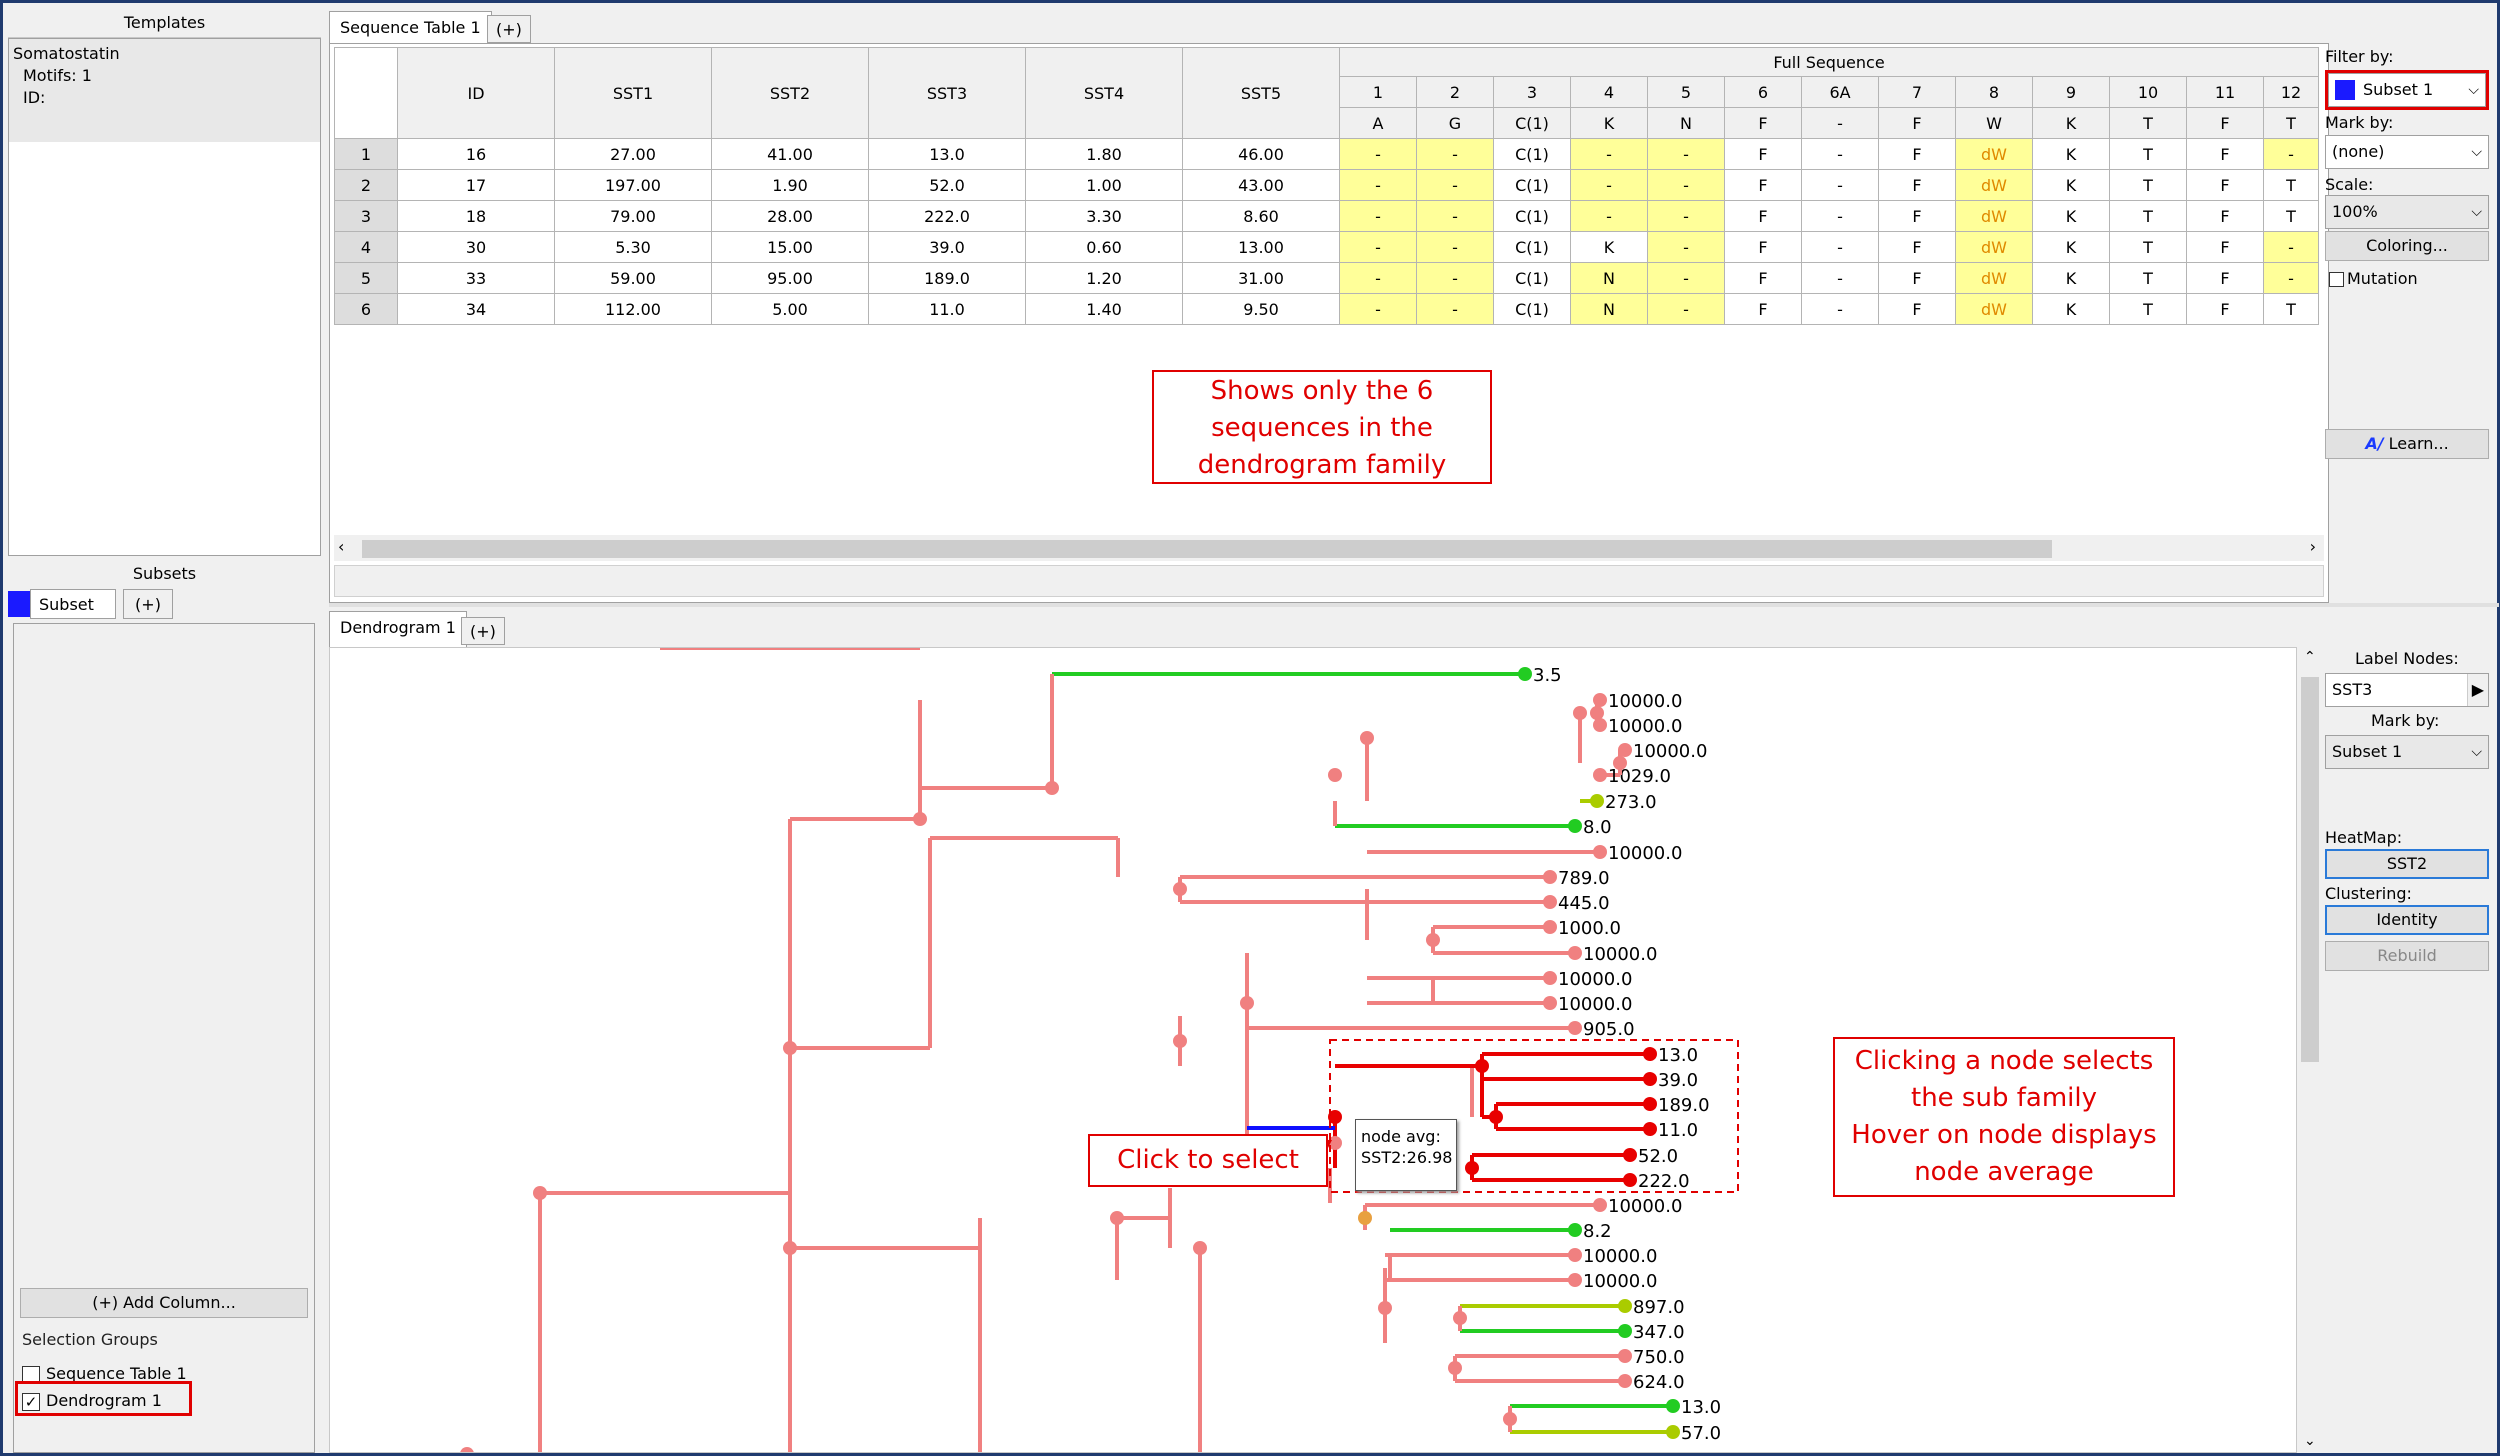 The image size is (2500, 1456). I want to click on row-number: 1, so click(366, 154).